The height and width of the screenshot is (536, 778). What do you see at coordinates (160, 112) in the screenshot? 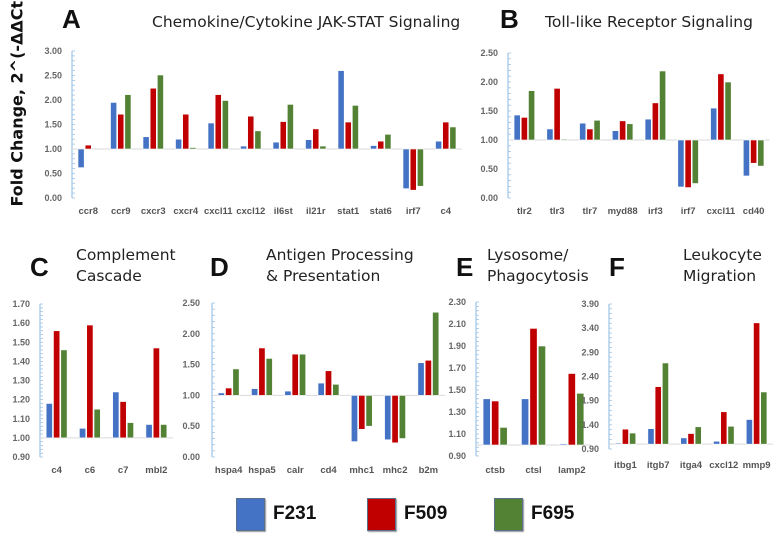
I see `bar-f695-cxcr3` at bounding box center [160, 112].